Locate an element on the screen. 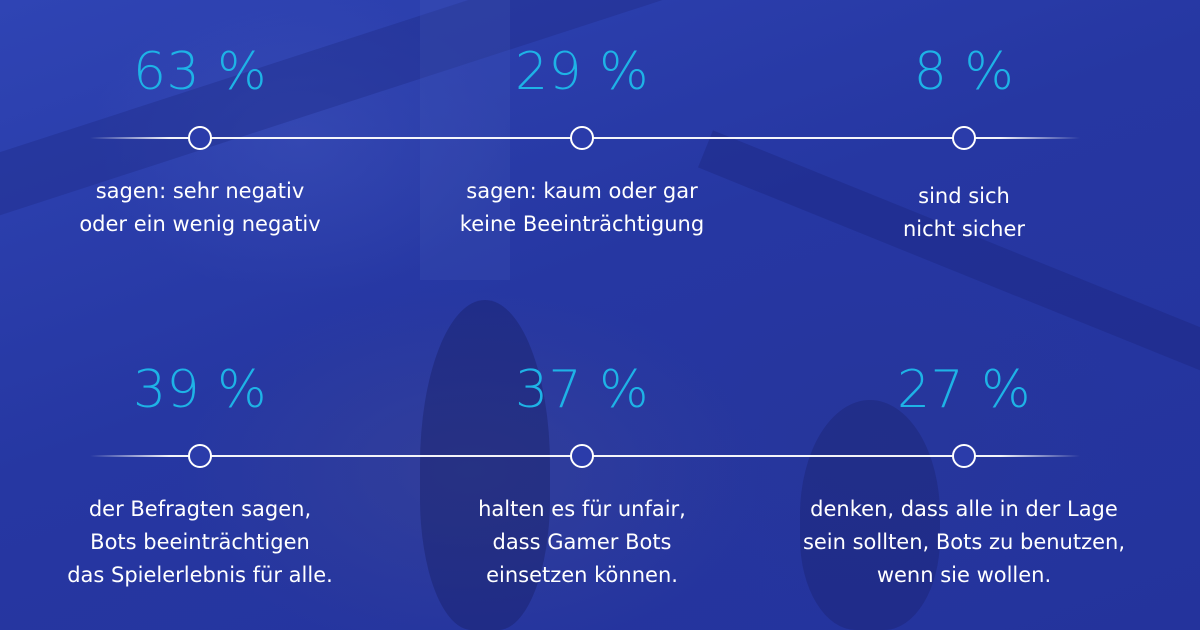 The height and width of the screenshot is (630, 1200). desc-line: nicht sicher is located at coordinates (964, 229).